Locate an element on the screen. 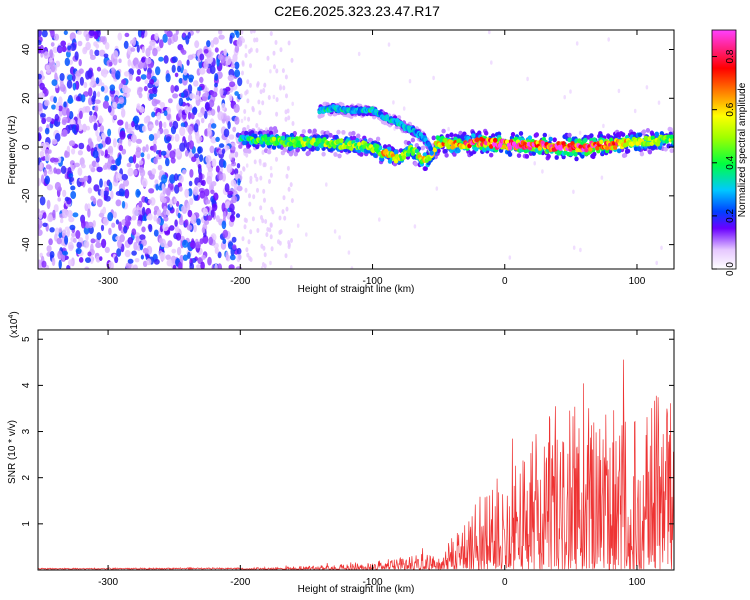 The image size is (750, 600). spectrogram-y-label: Frequency (Hz) is located at coordinates (12, 150).